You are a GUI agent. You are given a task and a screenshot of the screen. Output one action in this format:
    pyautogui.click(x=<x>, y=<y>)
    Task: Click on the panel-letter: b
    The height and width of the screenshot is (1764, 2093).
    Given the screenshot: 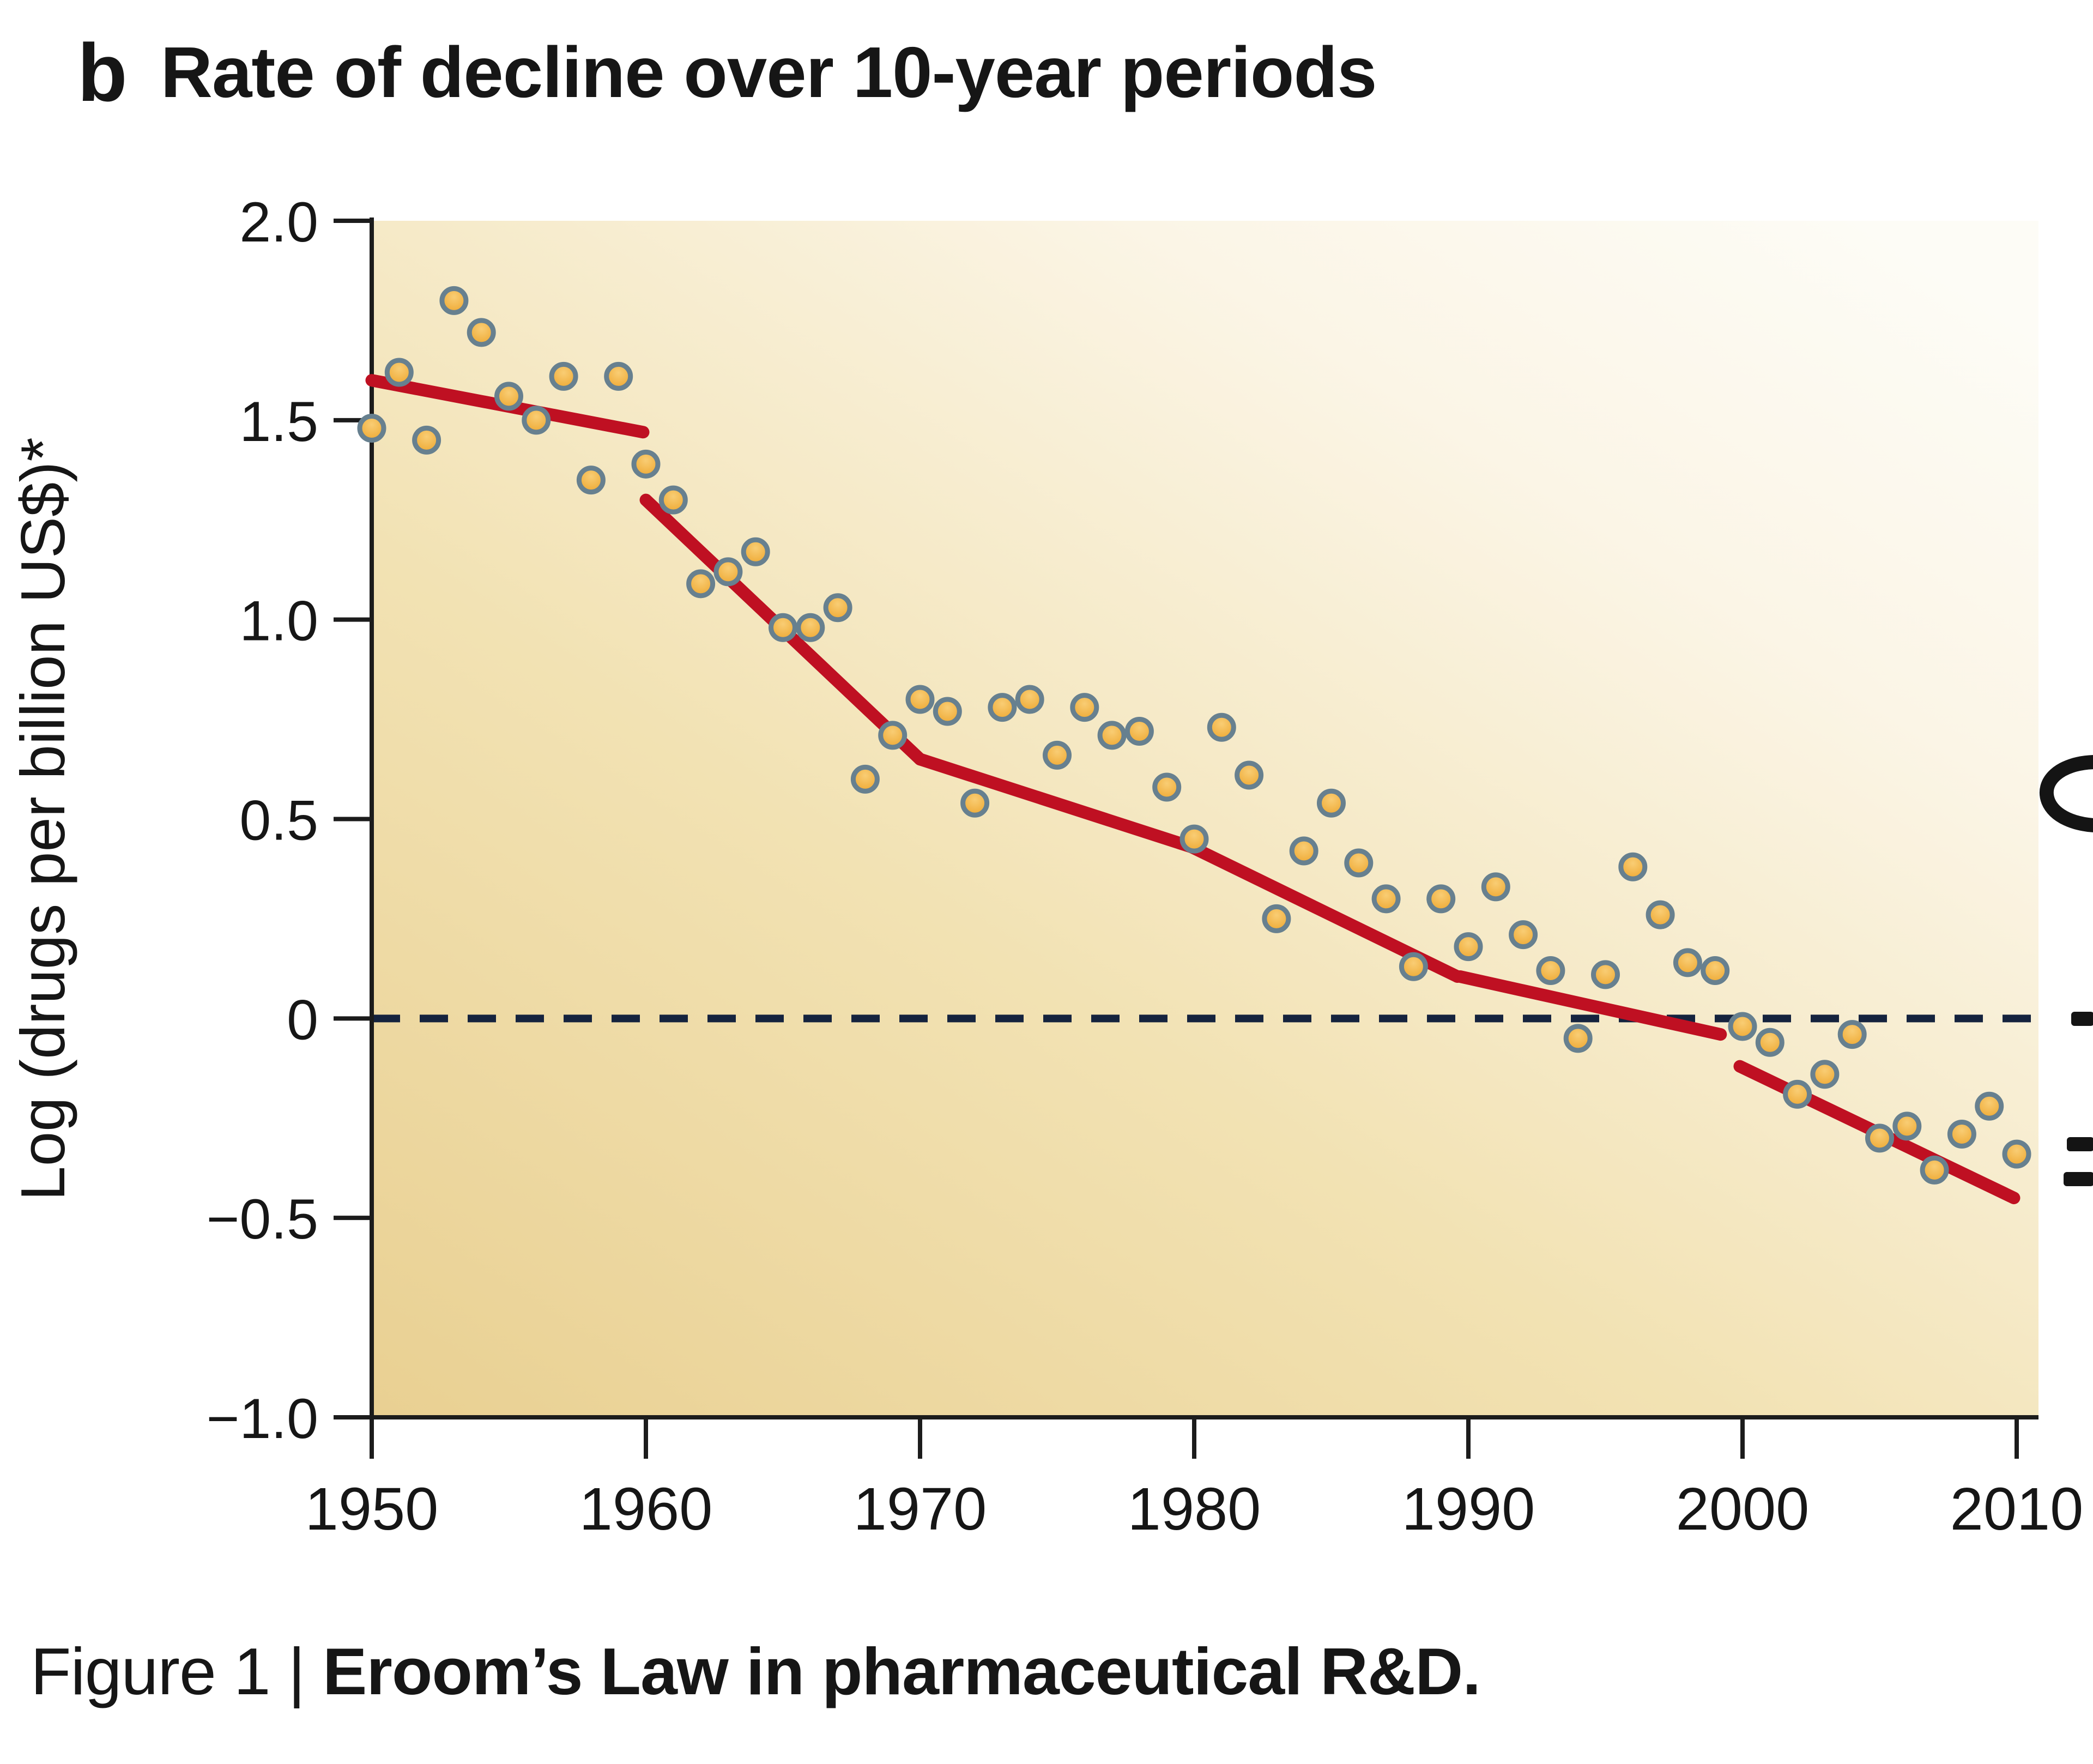 What is the action you would take?
    pyautogui.click(x=102, y=72)
    